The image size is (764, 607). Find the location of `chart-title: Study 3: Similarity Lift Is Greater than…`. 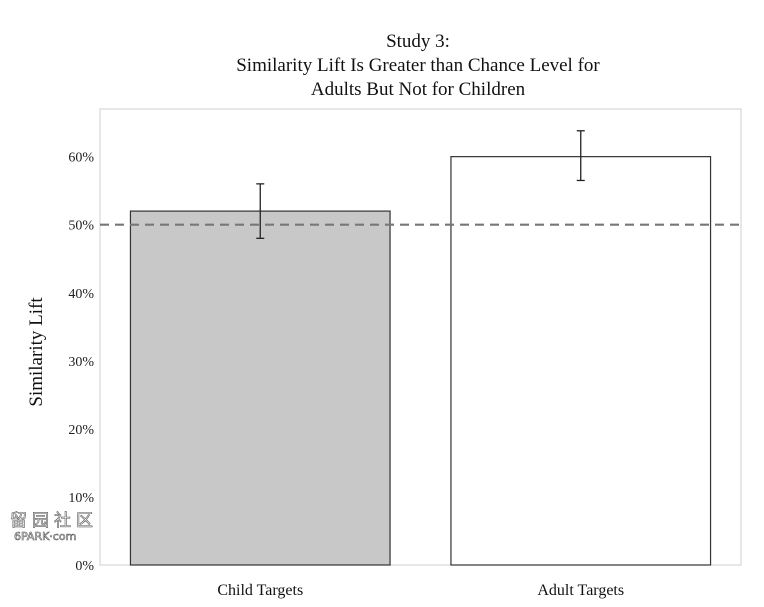

chart-title: Study 3: Similarity Lift Is Greater than… is located at coordinates (418, 65).